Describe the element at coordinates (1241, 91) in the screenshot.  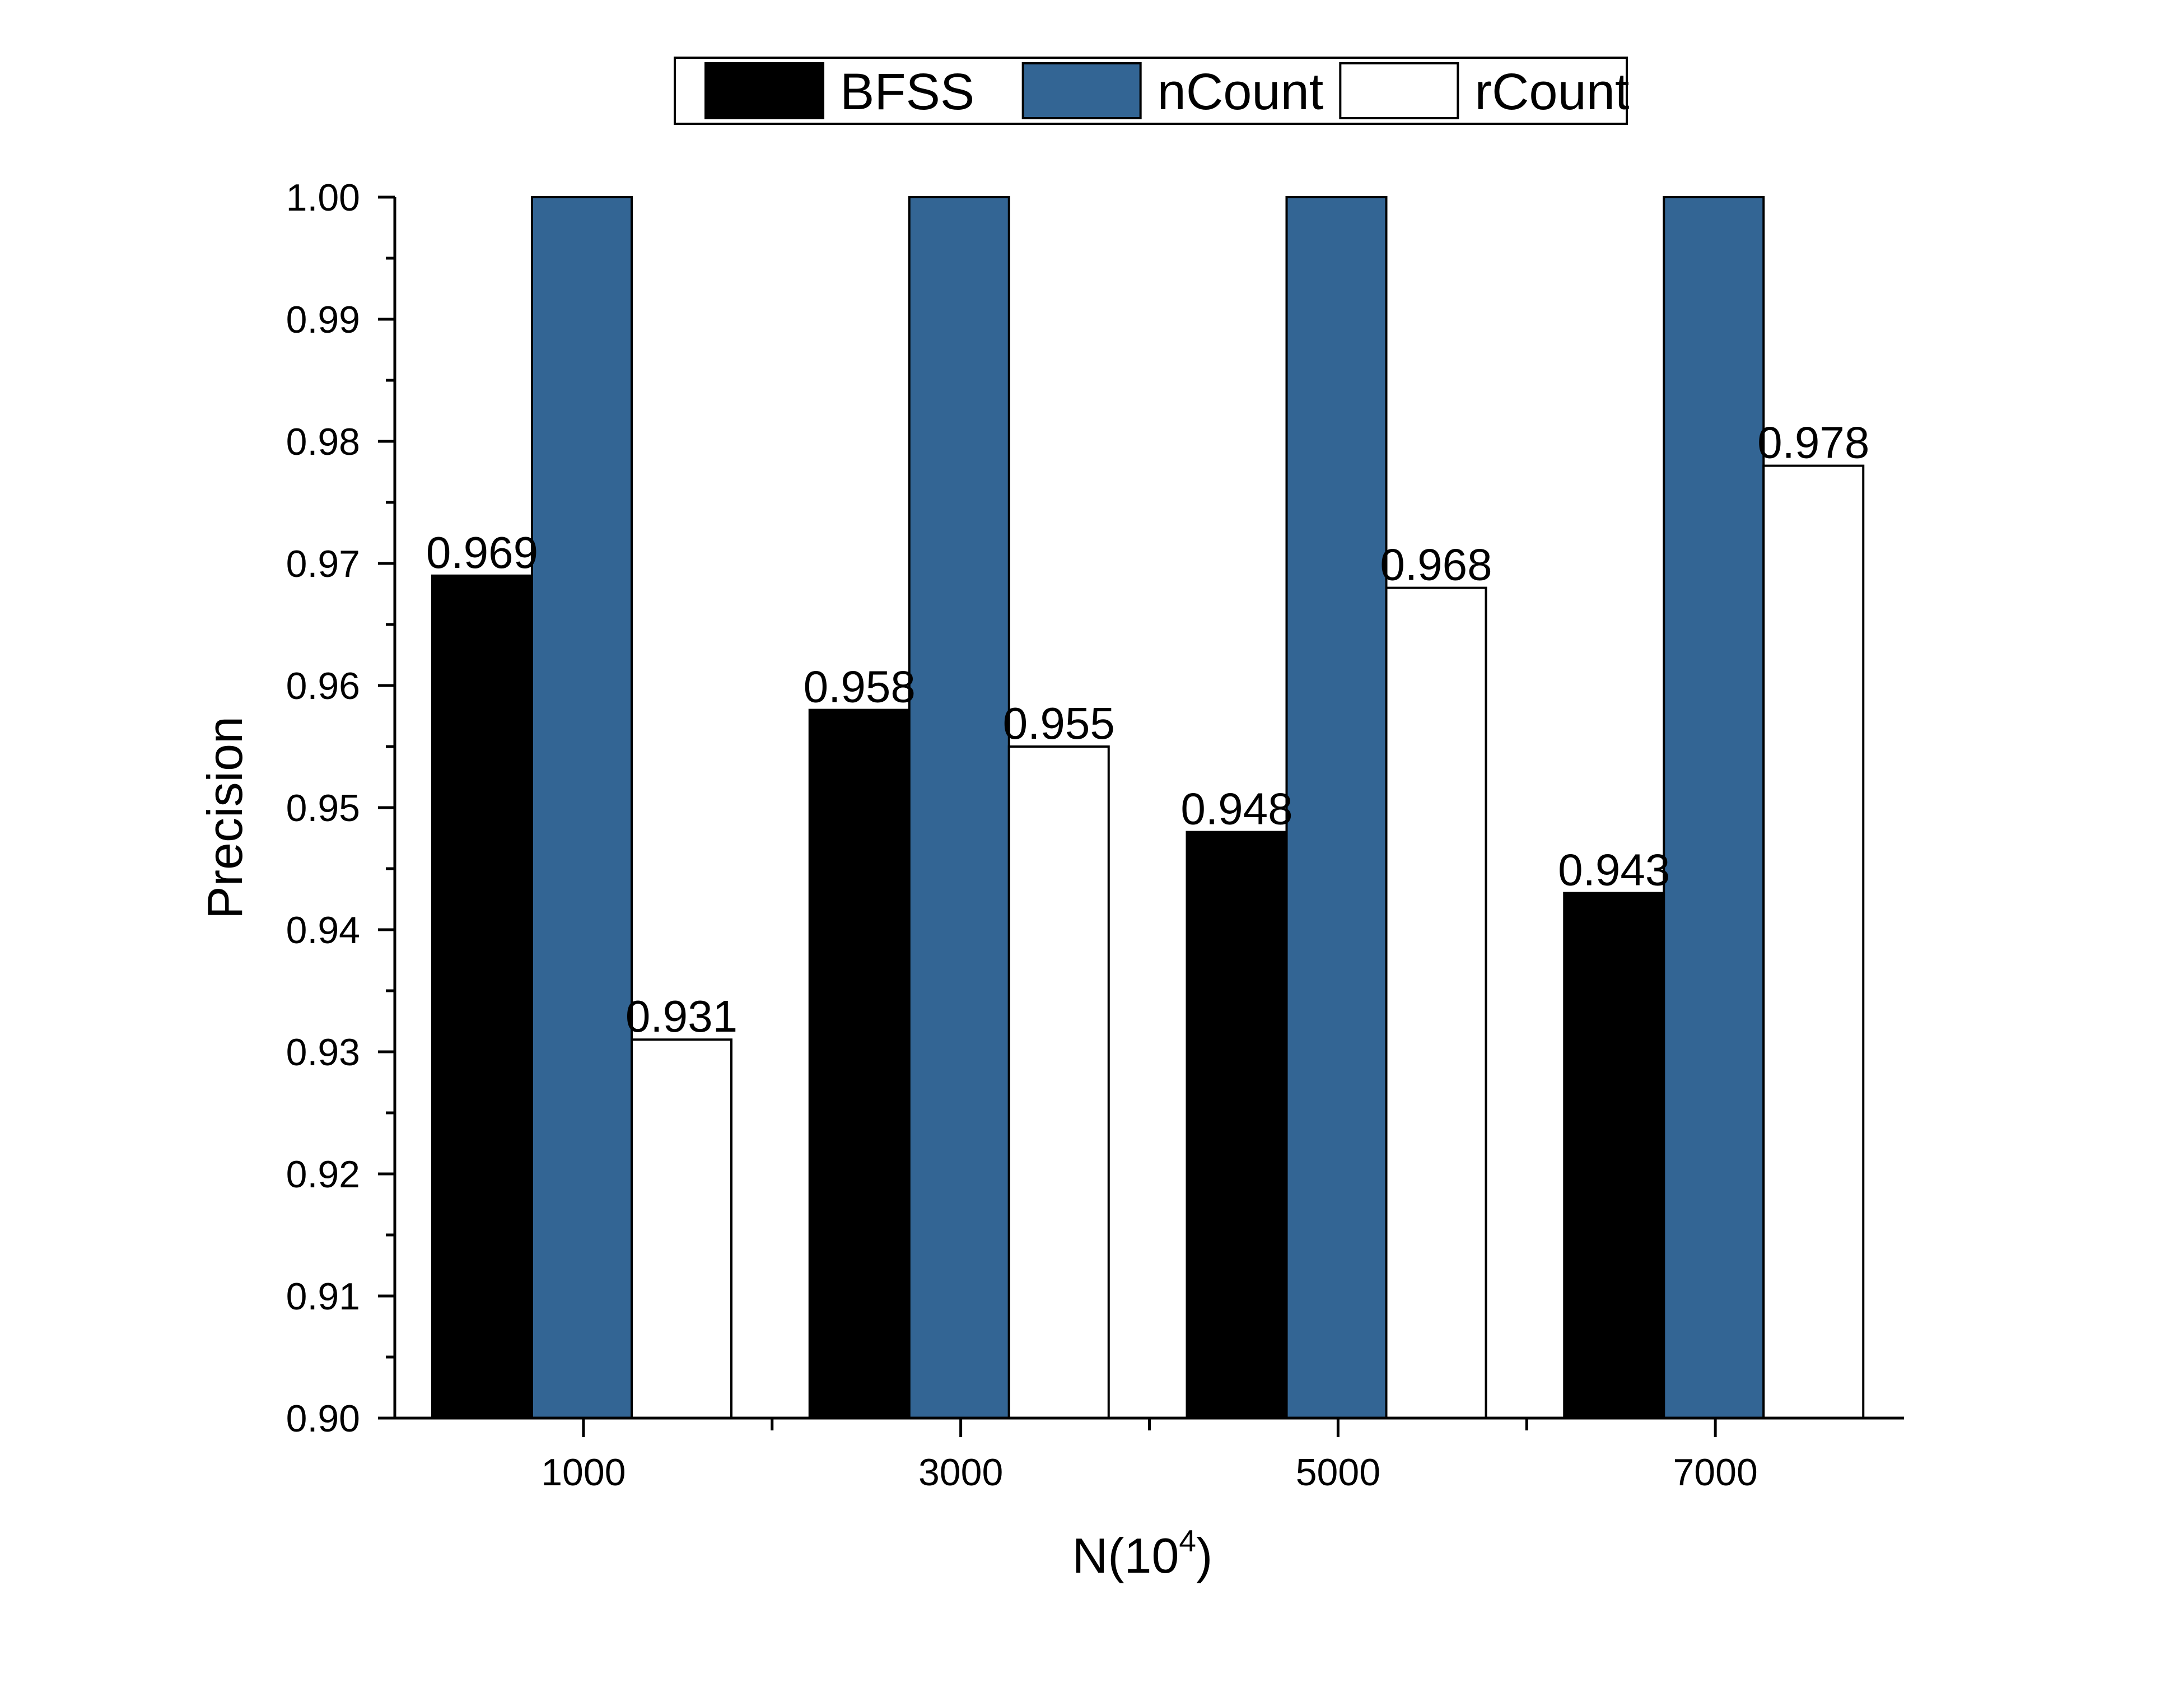
I see `legend-label-ncount: nCount` at that location.